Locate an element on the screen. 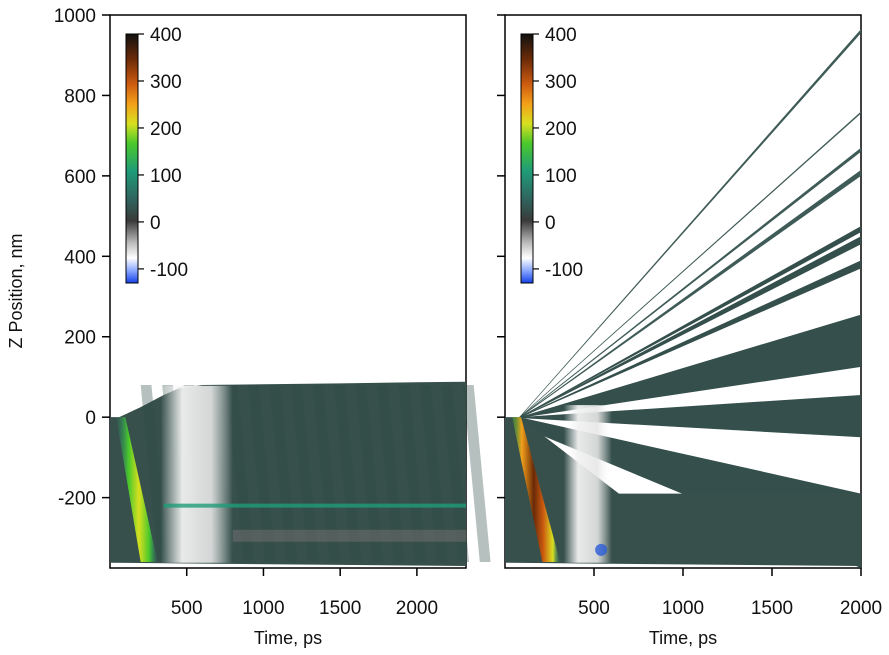  left-y-axis: -200 0 200 400 600 800 1000 is located at coordinates (82, 258).